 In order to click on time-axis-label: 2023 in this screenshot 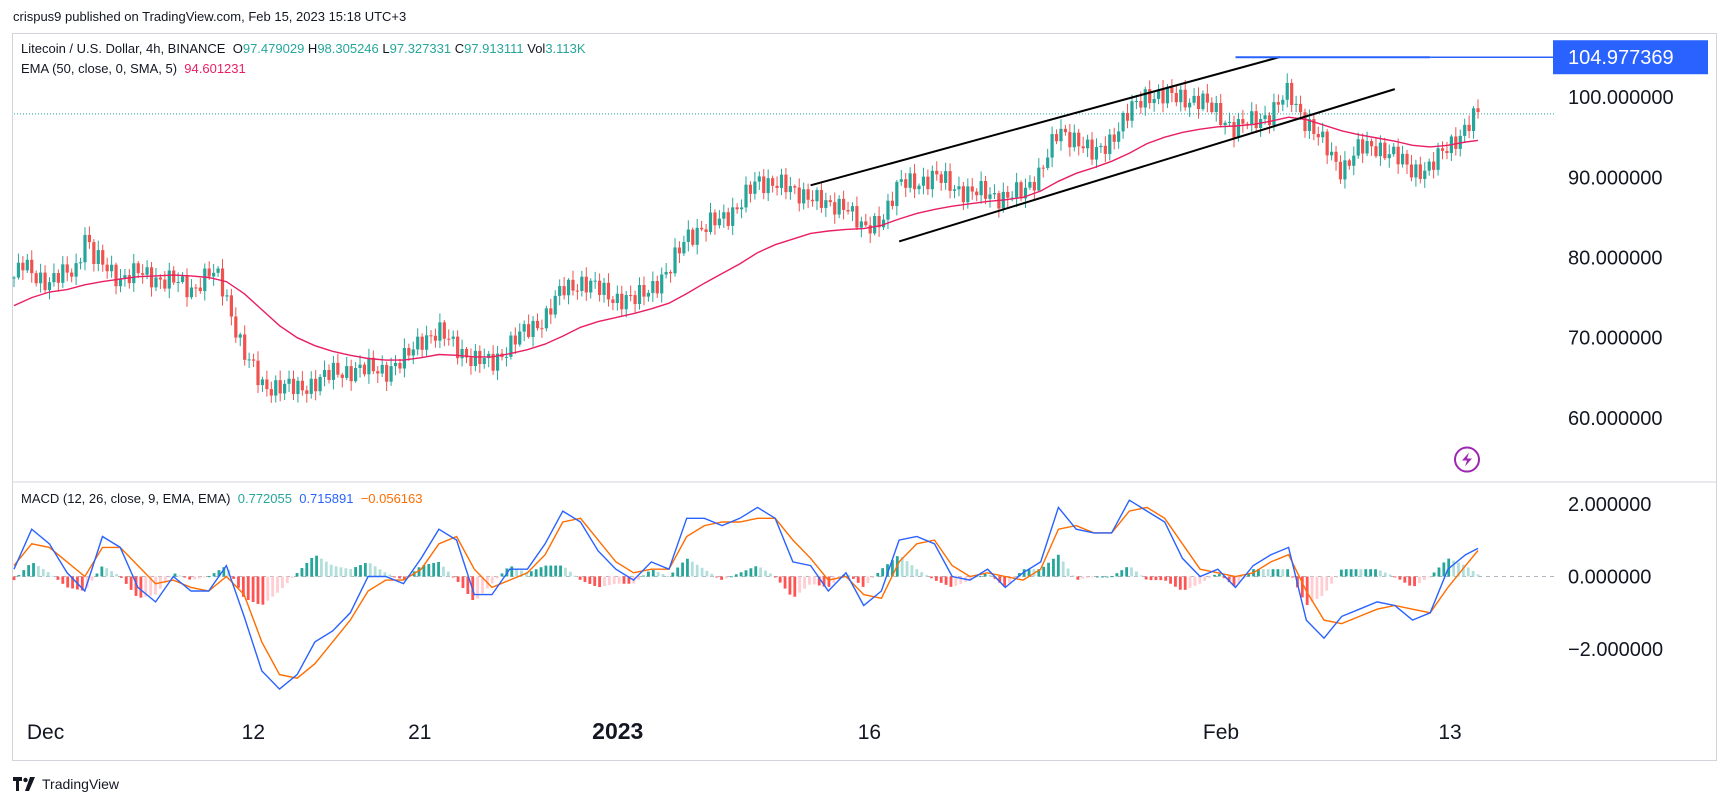, I will do `click(617, 731)`.